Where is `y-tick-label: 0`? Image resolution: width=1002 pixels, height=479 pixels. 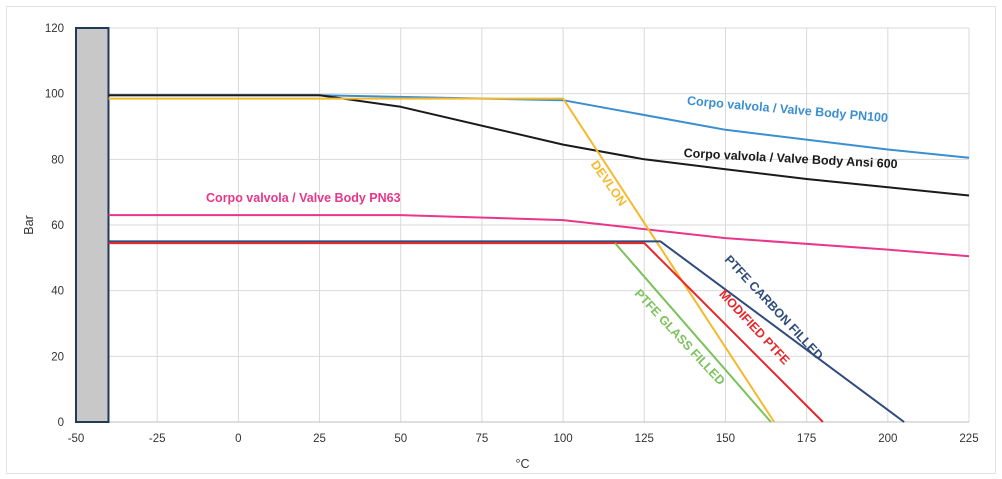
y-tick-label: 0 is located at coordinates (61, 423).